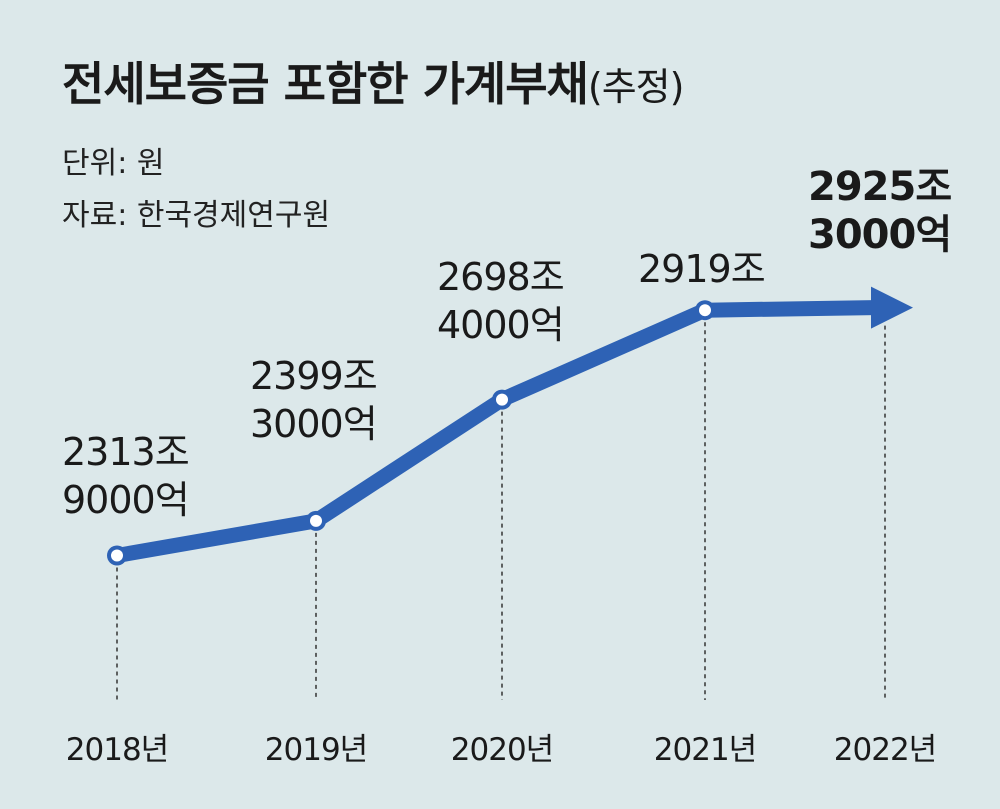  What do you see at coordinates (701, 269) in the screenshot?
I see `data-label: 2919조` at bounding box center [701, 269].